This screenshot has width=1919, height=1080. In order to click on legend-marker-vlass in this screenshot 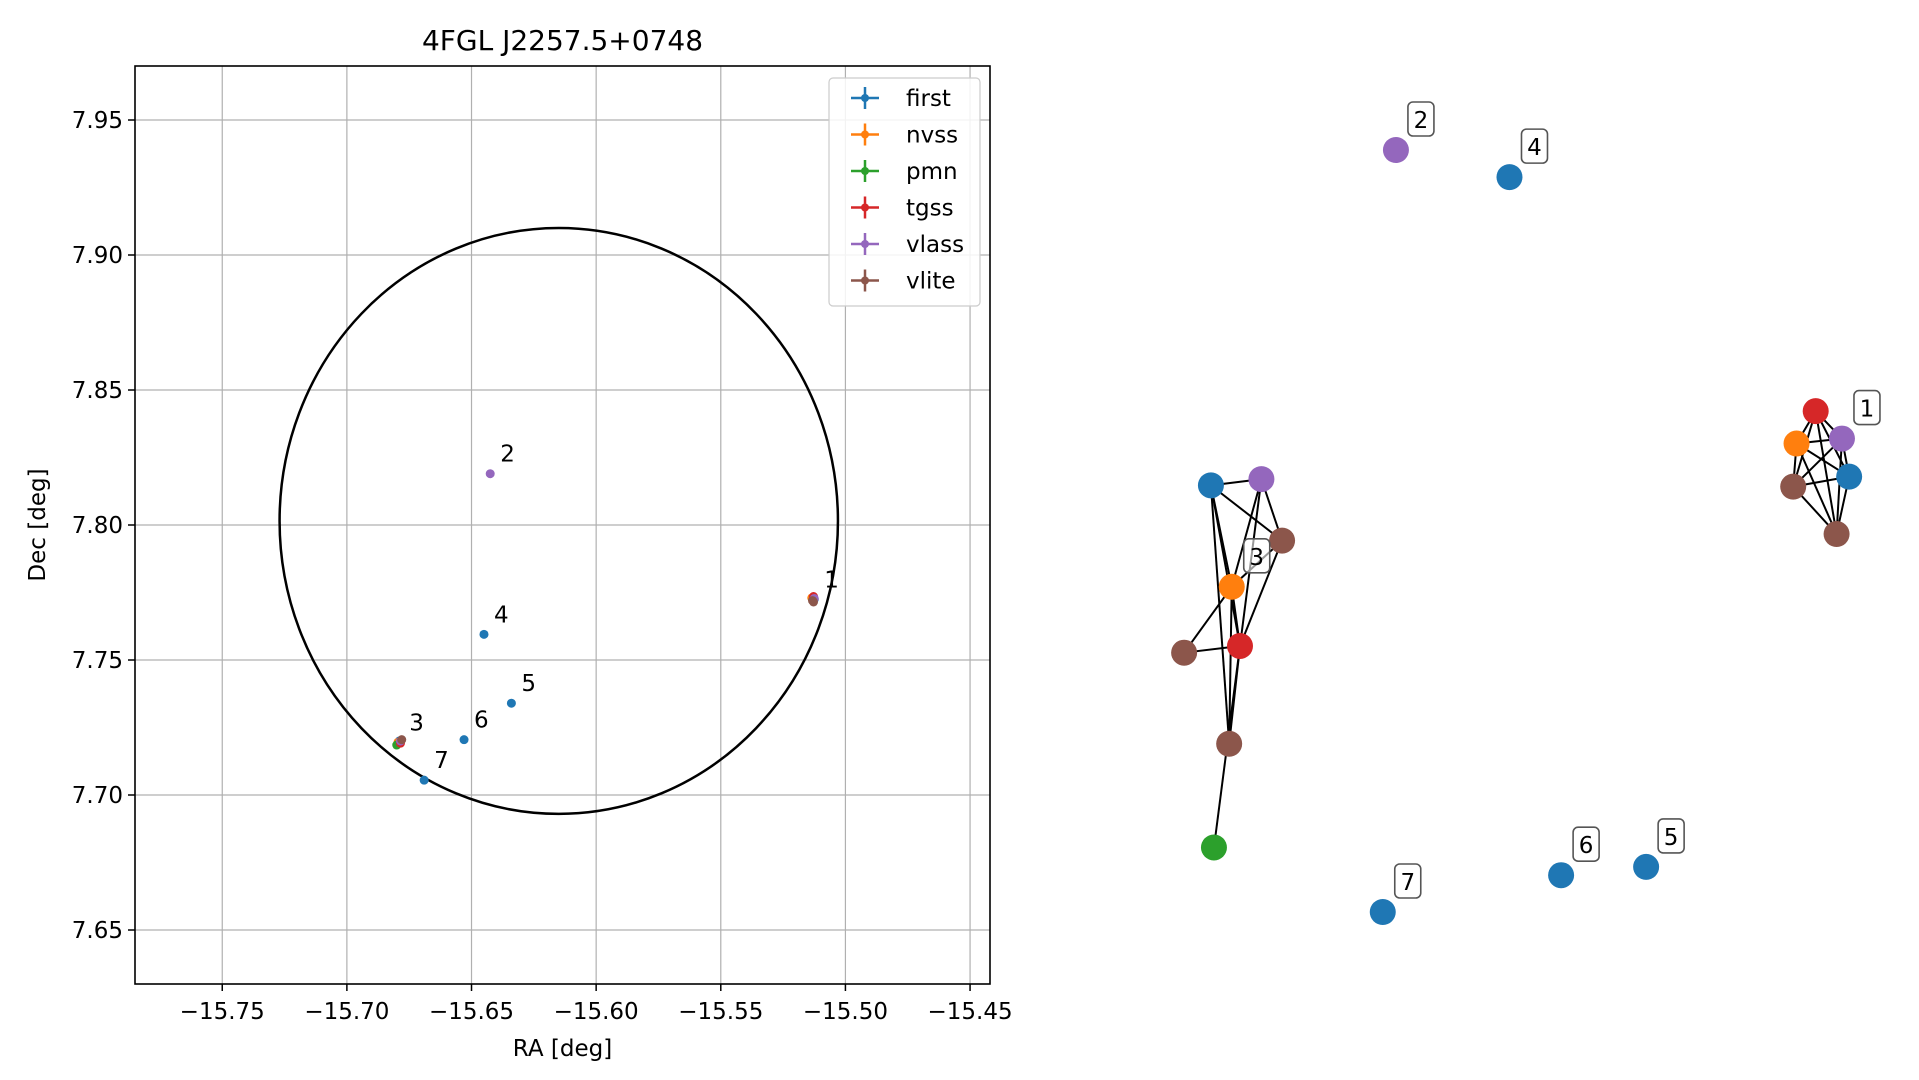, I will do `click(865, 244)`.